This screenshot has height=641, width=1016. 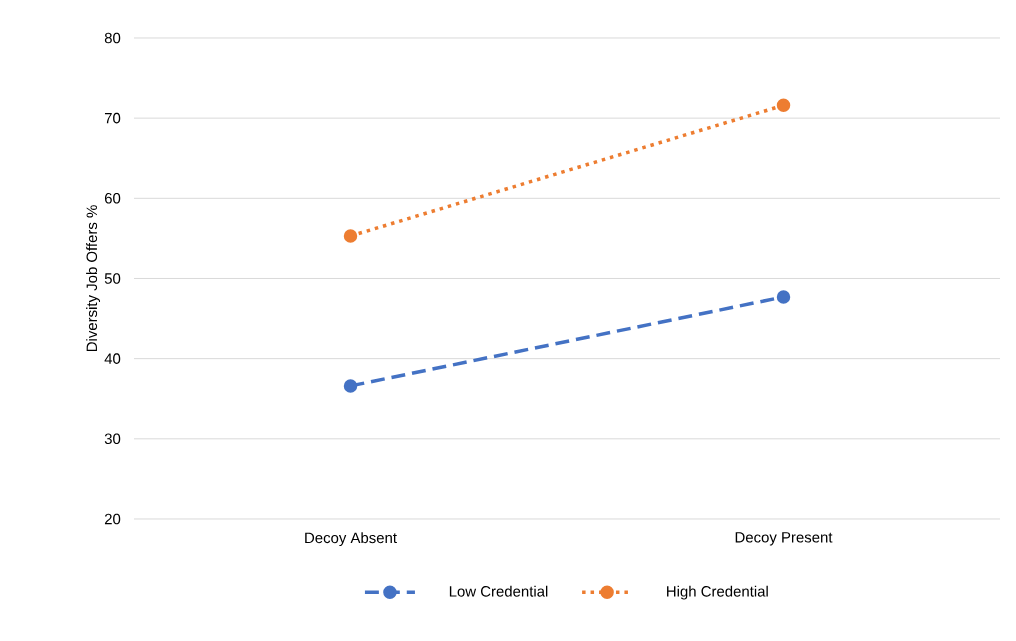 What do you see at coordinates (784, 539) in the screenshot?
I see `x-tick-label: Decoy Present` at bounding box center [784, 539].